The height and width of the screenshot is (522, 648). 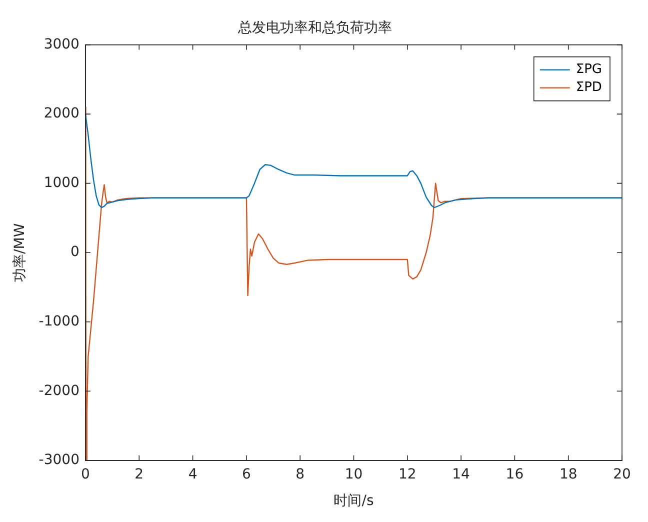 I want to click on y-tick-label: 2000, so click(x=62, y=114).